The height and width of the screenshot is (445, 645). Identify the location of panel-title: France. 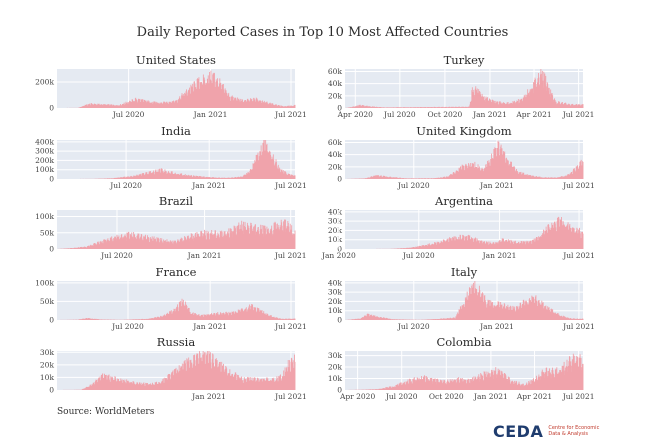
(176, 272).